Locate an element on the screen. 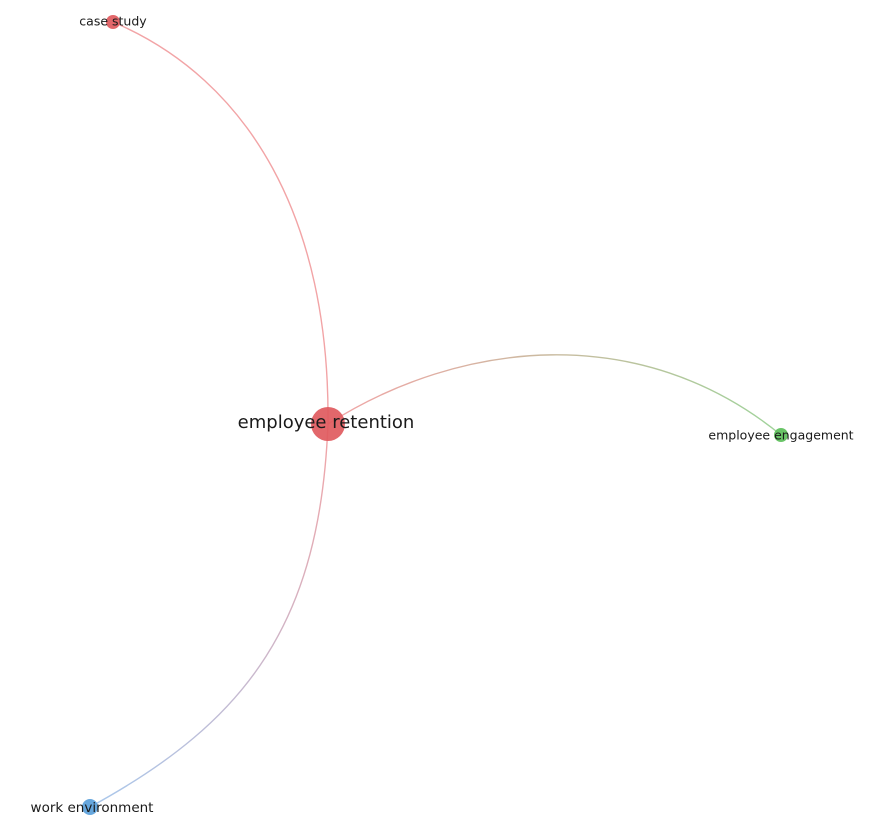 The image size is (876, 819). edge-employee-retention-work-environment is located at coordinates (209, 615).